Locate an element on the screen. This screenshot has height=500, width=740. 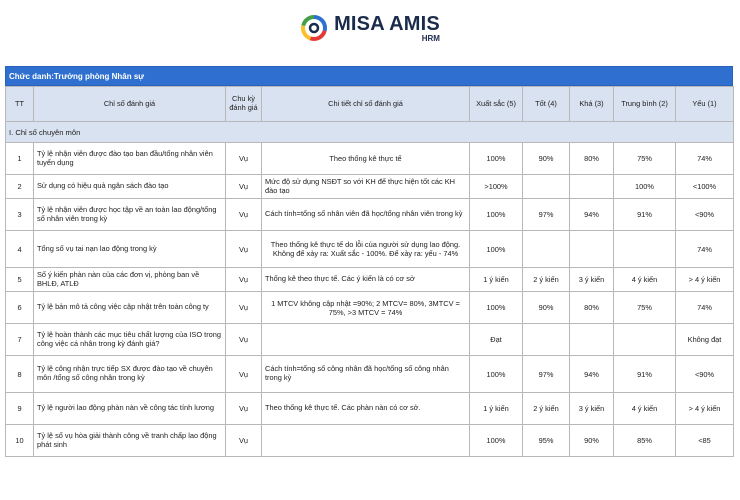
good-cell: 90% is located at coordinates (546, 307).